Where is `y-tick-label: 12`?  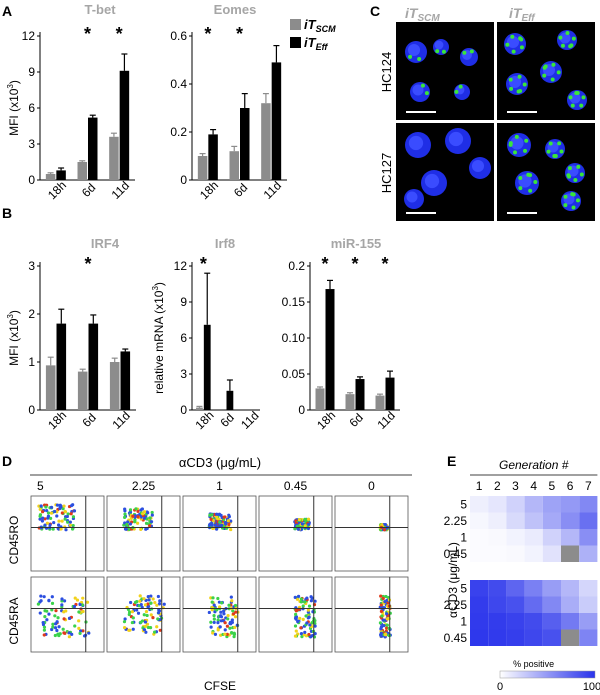
y-tick-label: 12 is located at coordinates (181, 266).